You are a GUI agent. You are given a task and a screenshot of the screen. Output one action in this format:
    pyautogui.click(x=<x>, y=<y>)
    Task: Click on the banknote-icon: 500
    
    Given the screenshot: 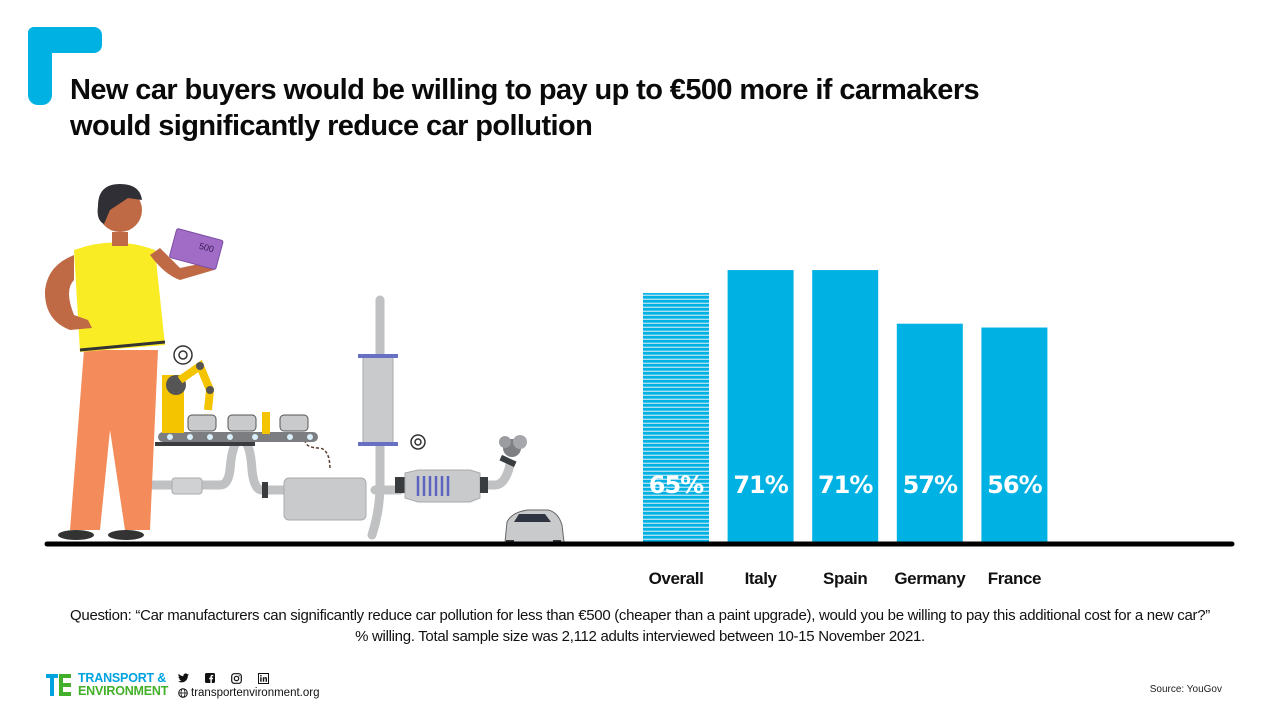 What is the action you would take?
    pyautogui.click(x=196, y=249)
    